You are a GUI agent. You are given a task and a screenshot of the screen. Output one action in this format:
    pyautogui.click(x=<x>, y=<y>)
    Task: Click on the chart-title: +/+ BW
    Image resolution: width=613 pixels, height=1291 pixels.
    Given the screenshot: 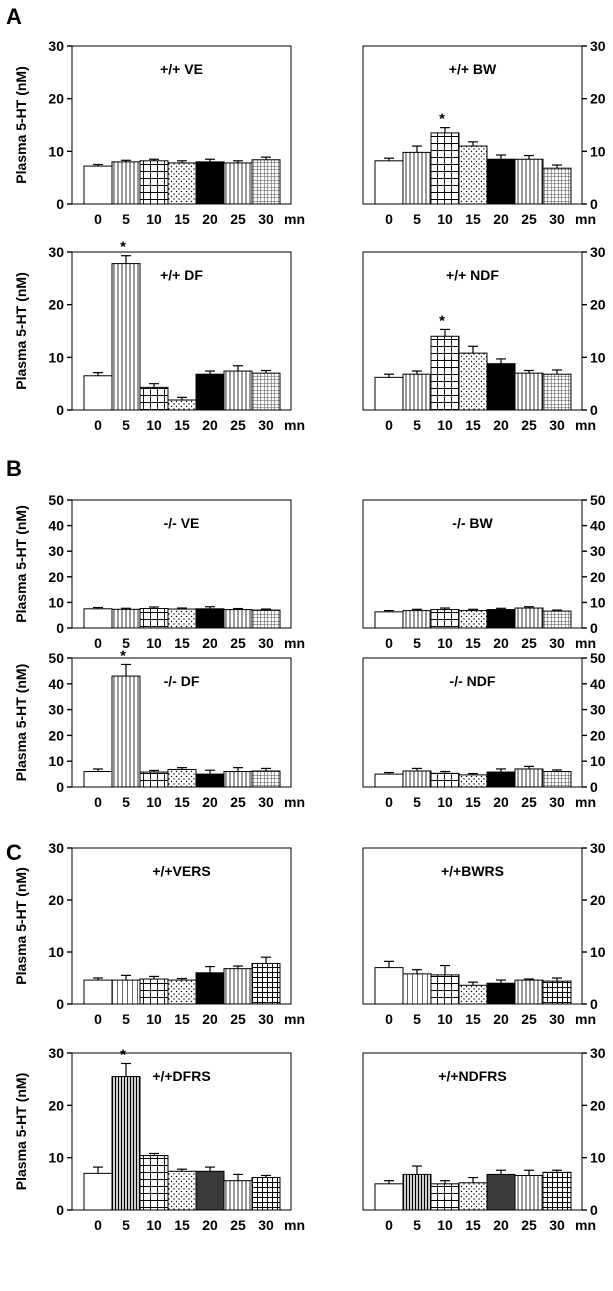 What is the action you would take?
    pyautogui.click(x=473, y=69)
    